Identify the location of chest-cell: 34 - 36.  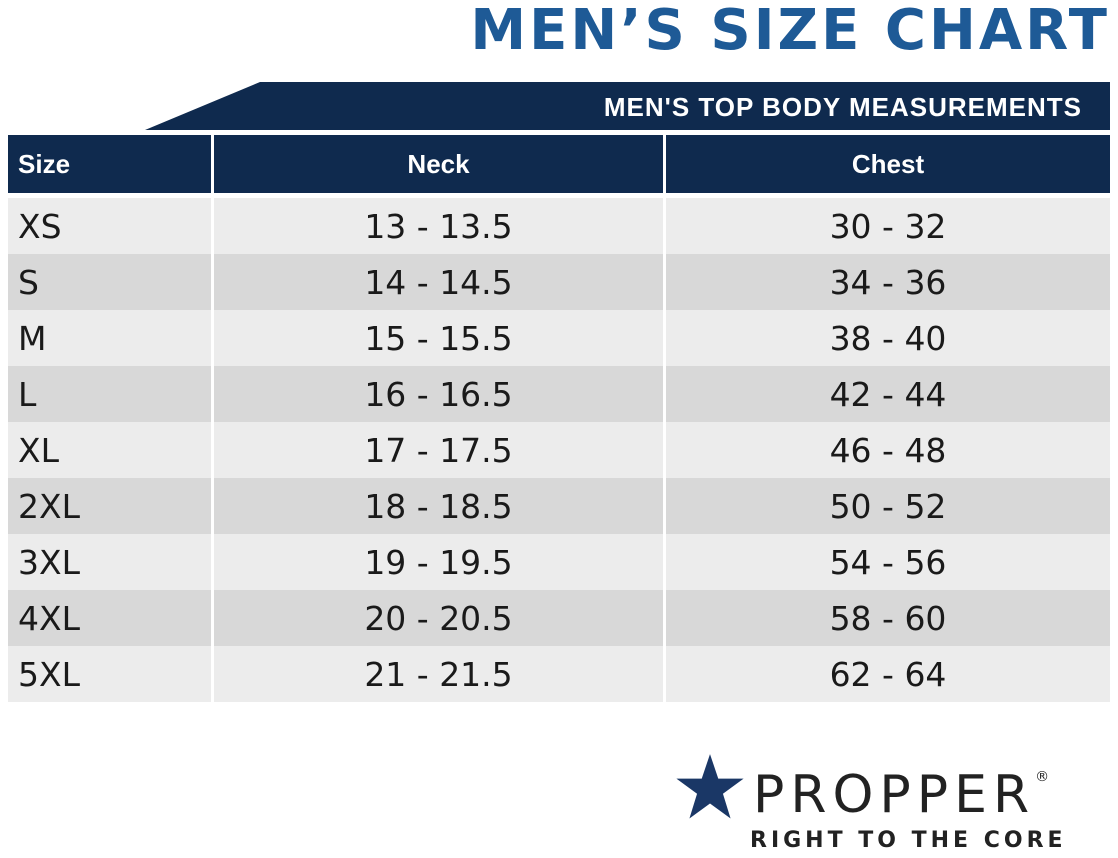
(886, 282).